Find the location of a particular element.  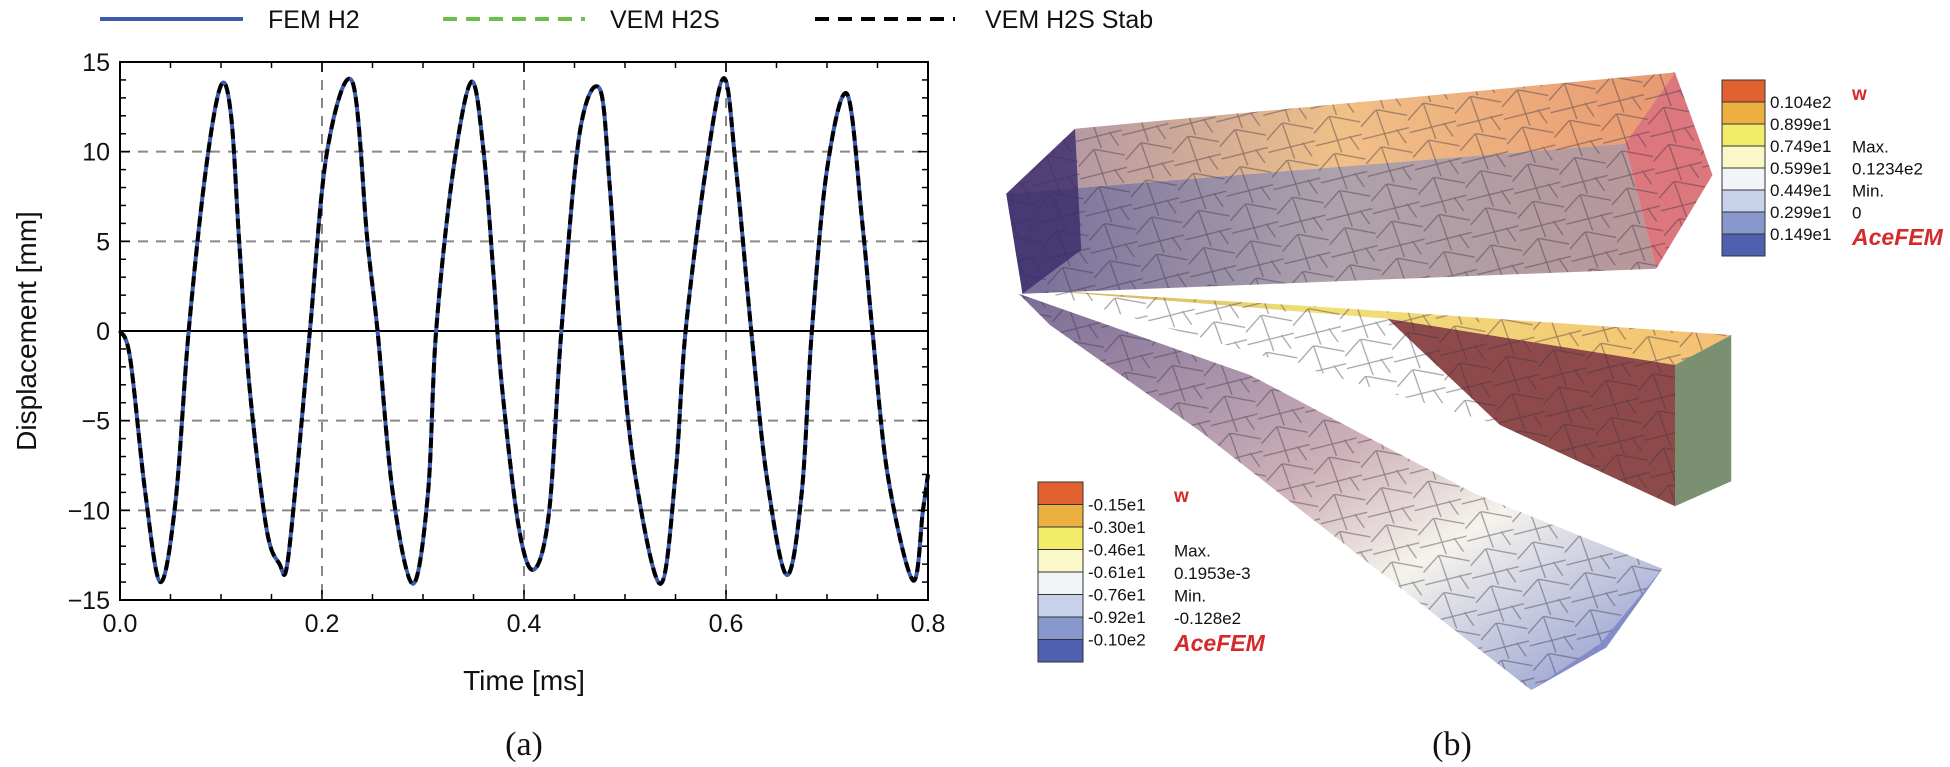

colorbar-max-value: 0.1234e2 is located at coordinates (1887, 169).